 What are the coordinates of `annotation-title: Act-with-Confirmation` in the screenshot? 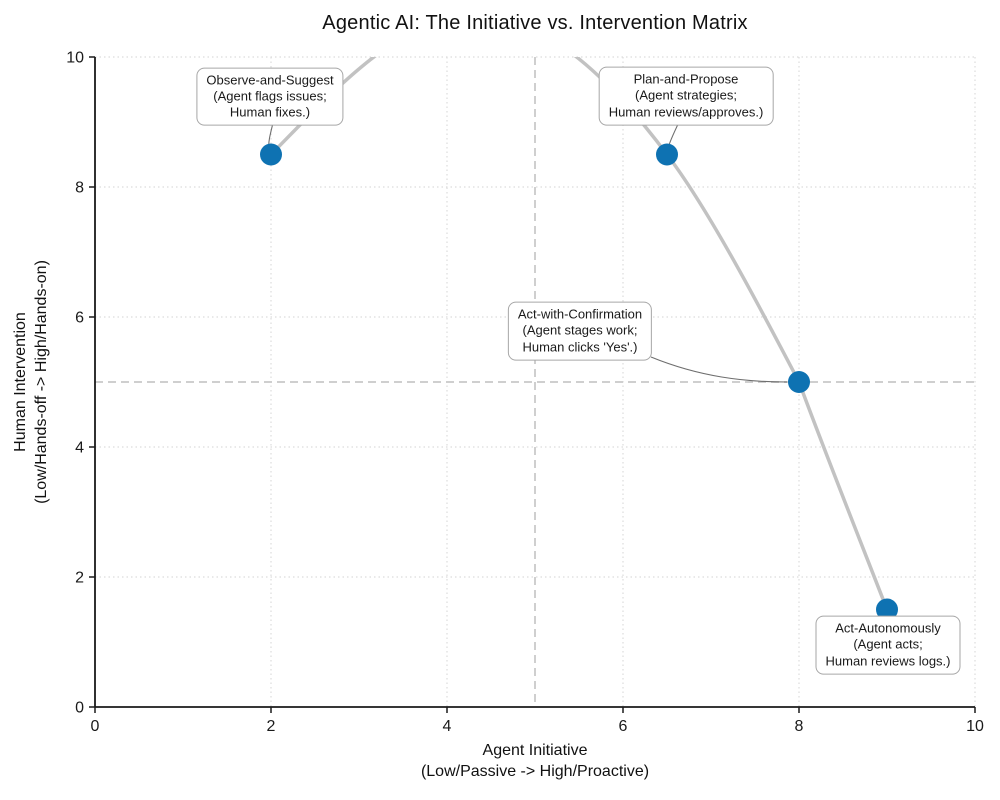 It's located at (580, 314).